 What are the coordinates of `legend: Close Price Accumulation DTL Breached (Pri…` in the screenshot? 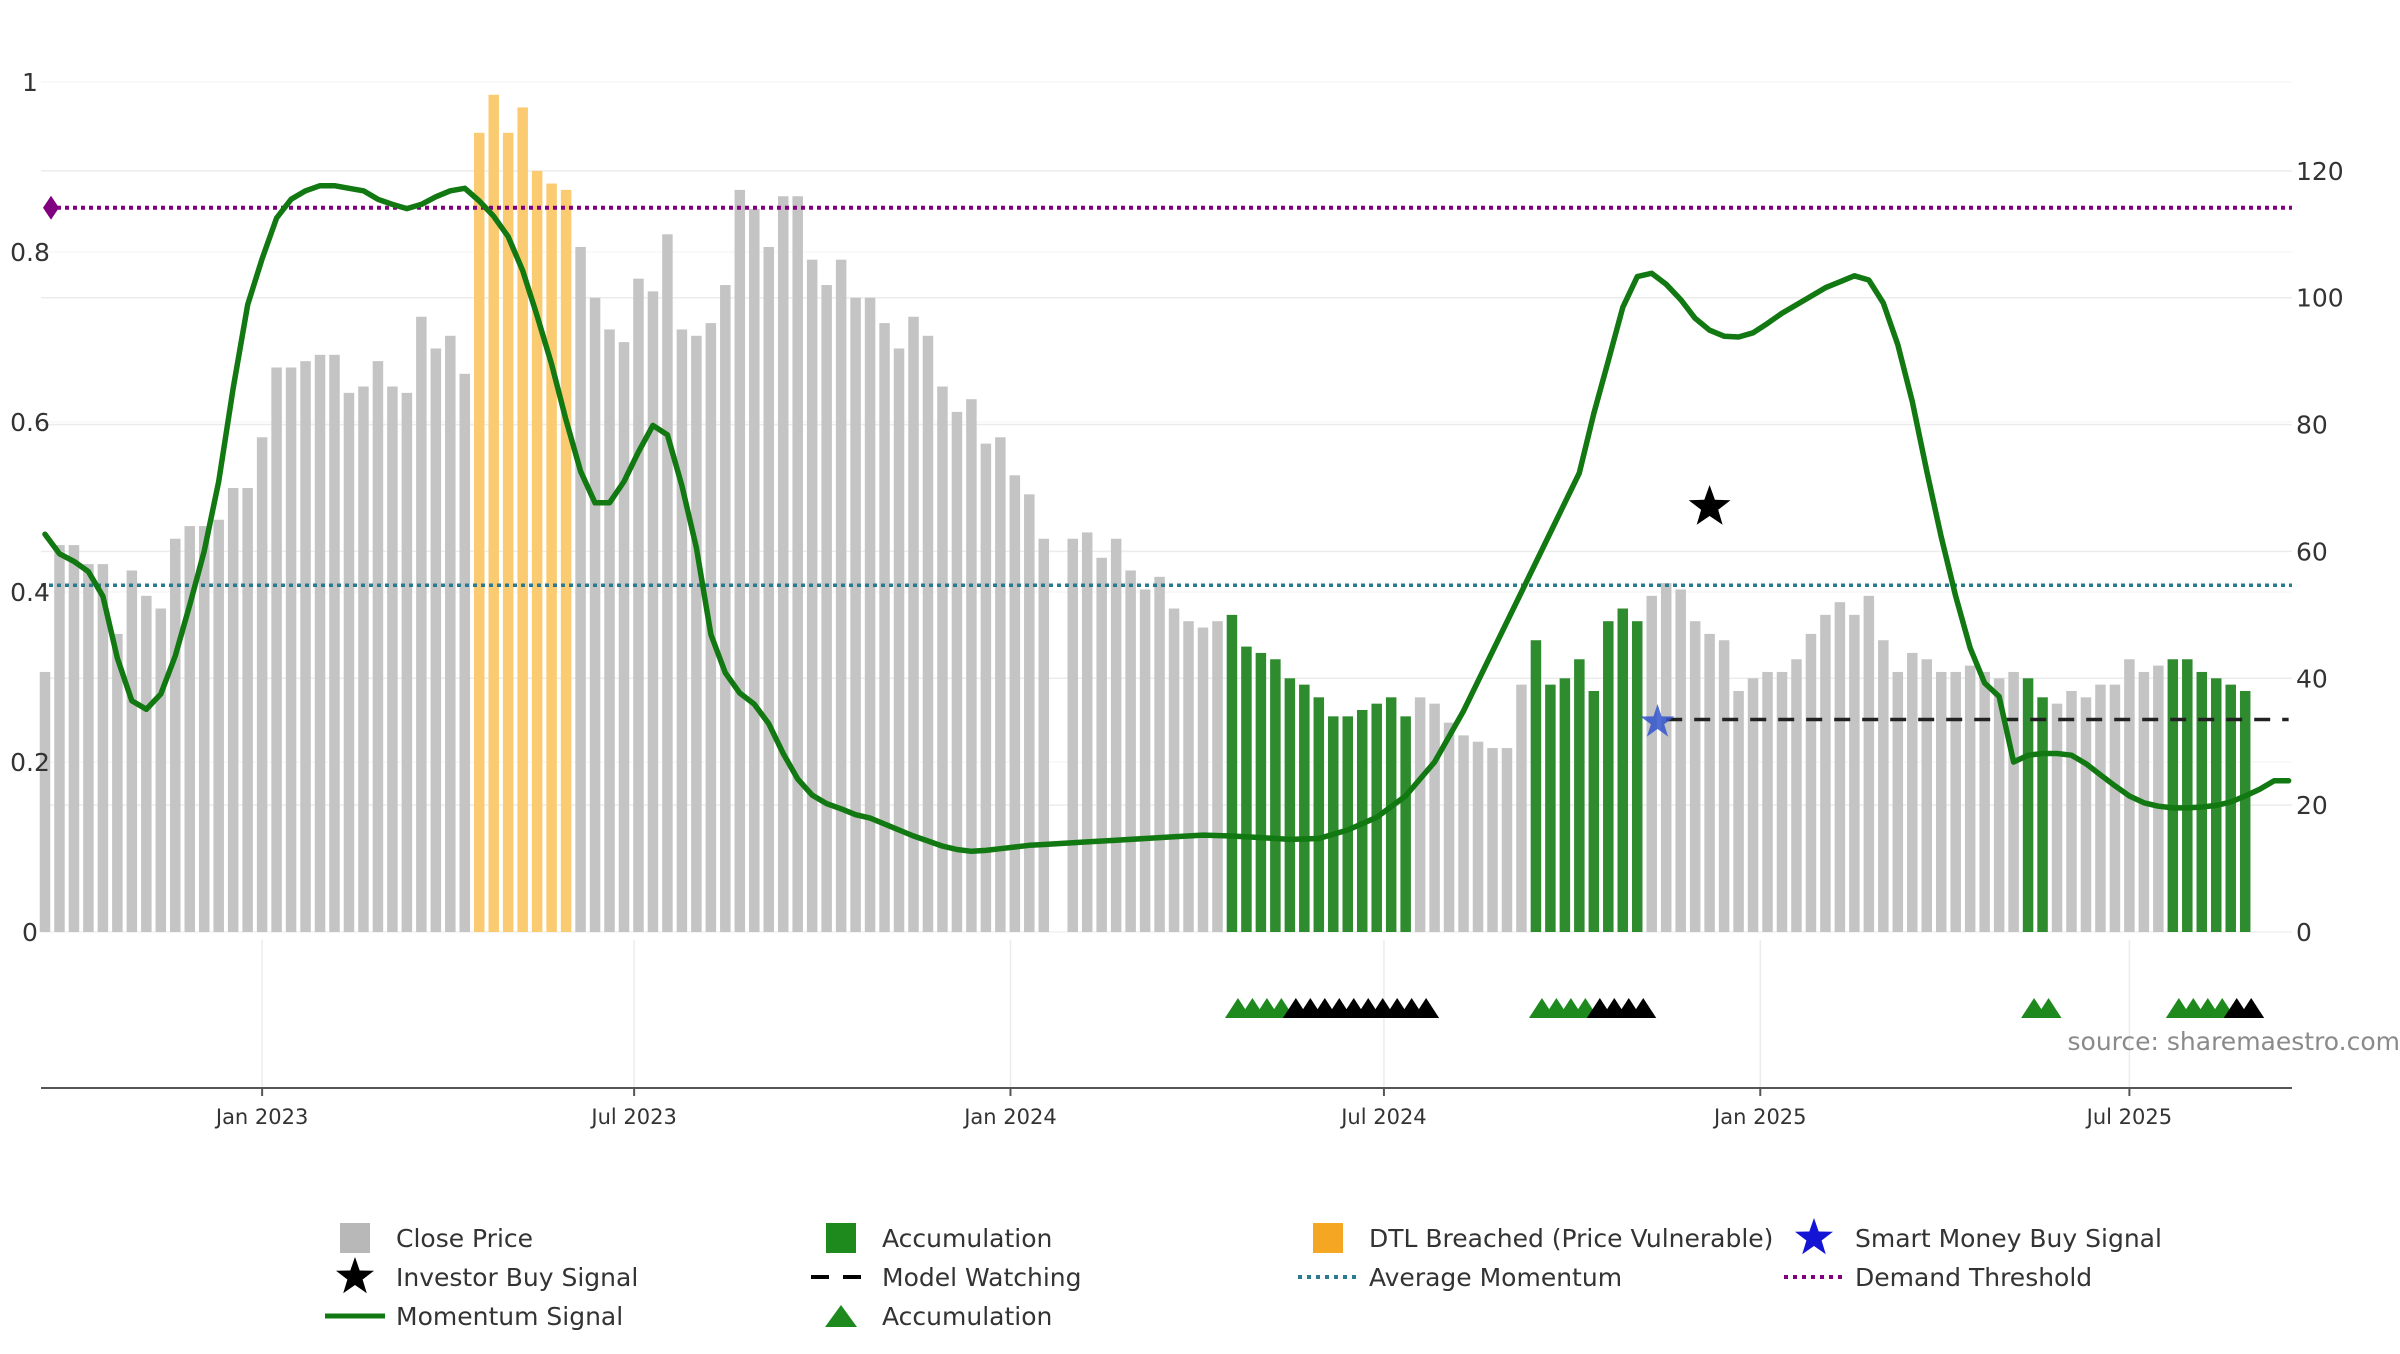 It's located at (1243, 1274).